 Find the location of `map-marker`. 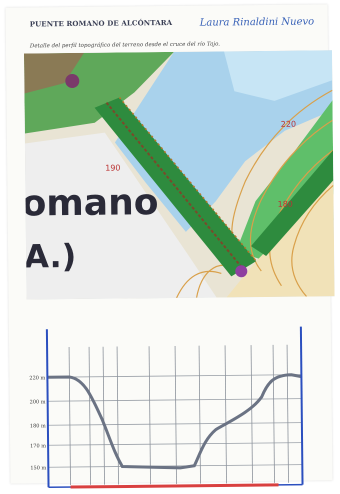

map-marker is located at coordinates (241, 271).